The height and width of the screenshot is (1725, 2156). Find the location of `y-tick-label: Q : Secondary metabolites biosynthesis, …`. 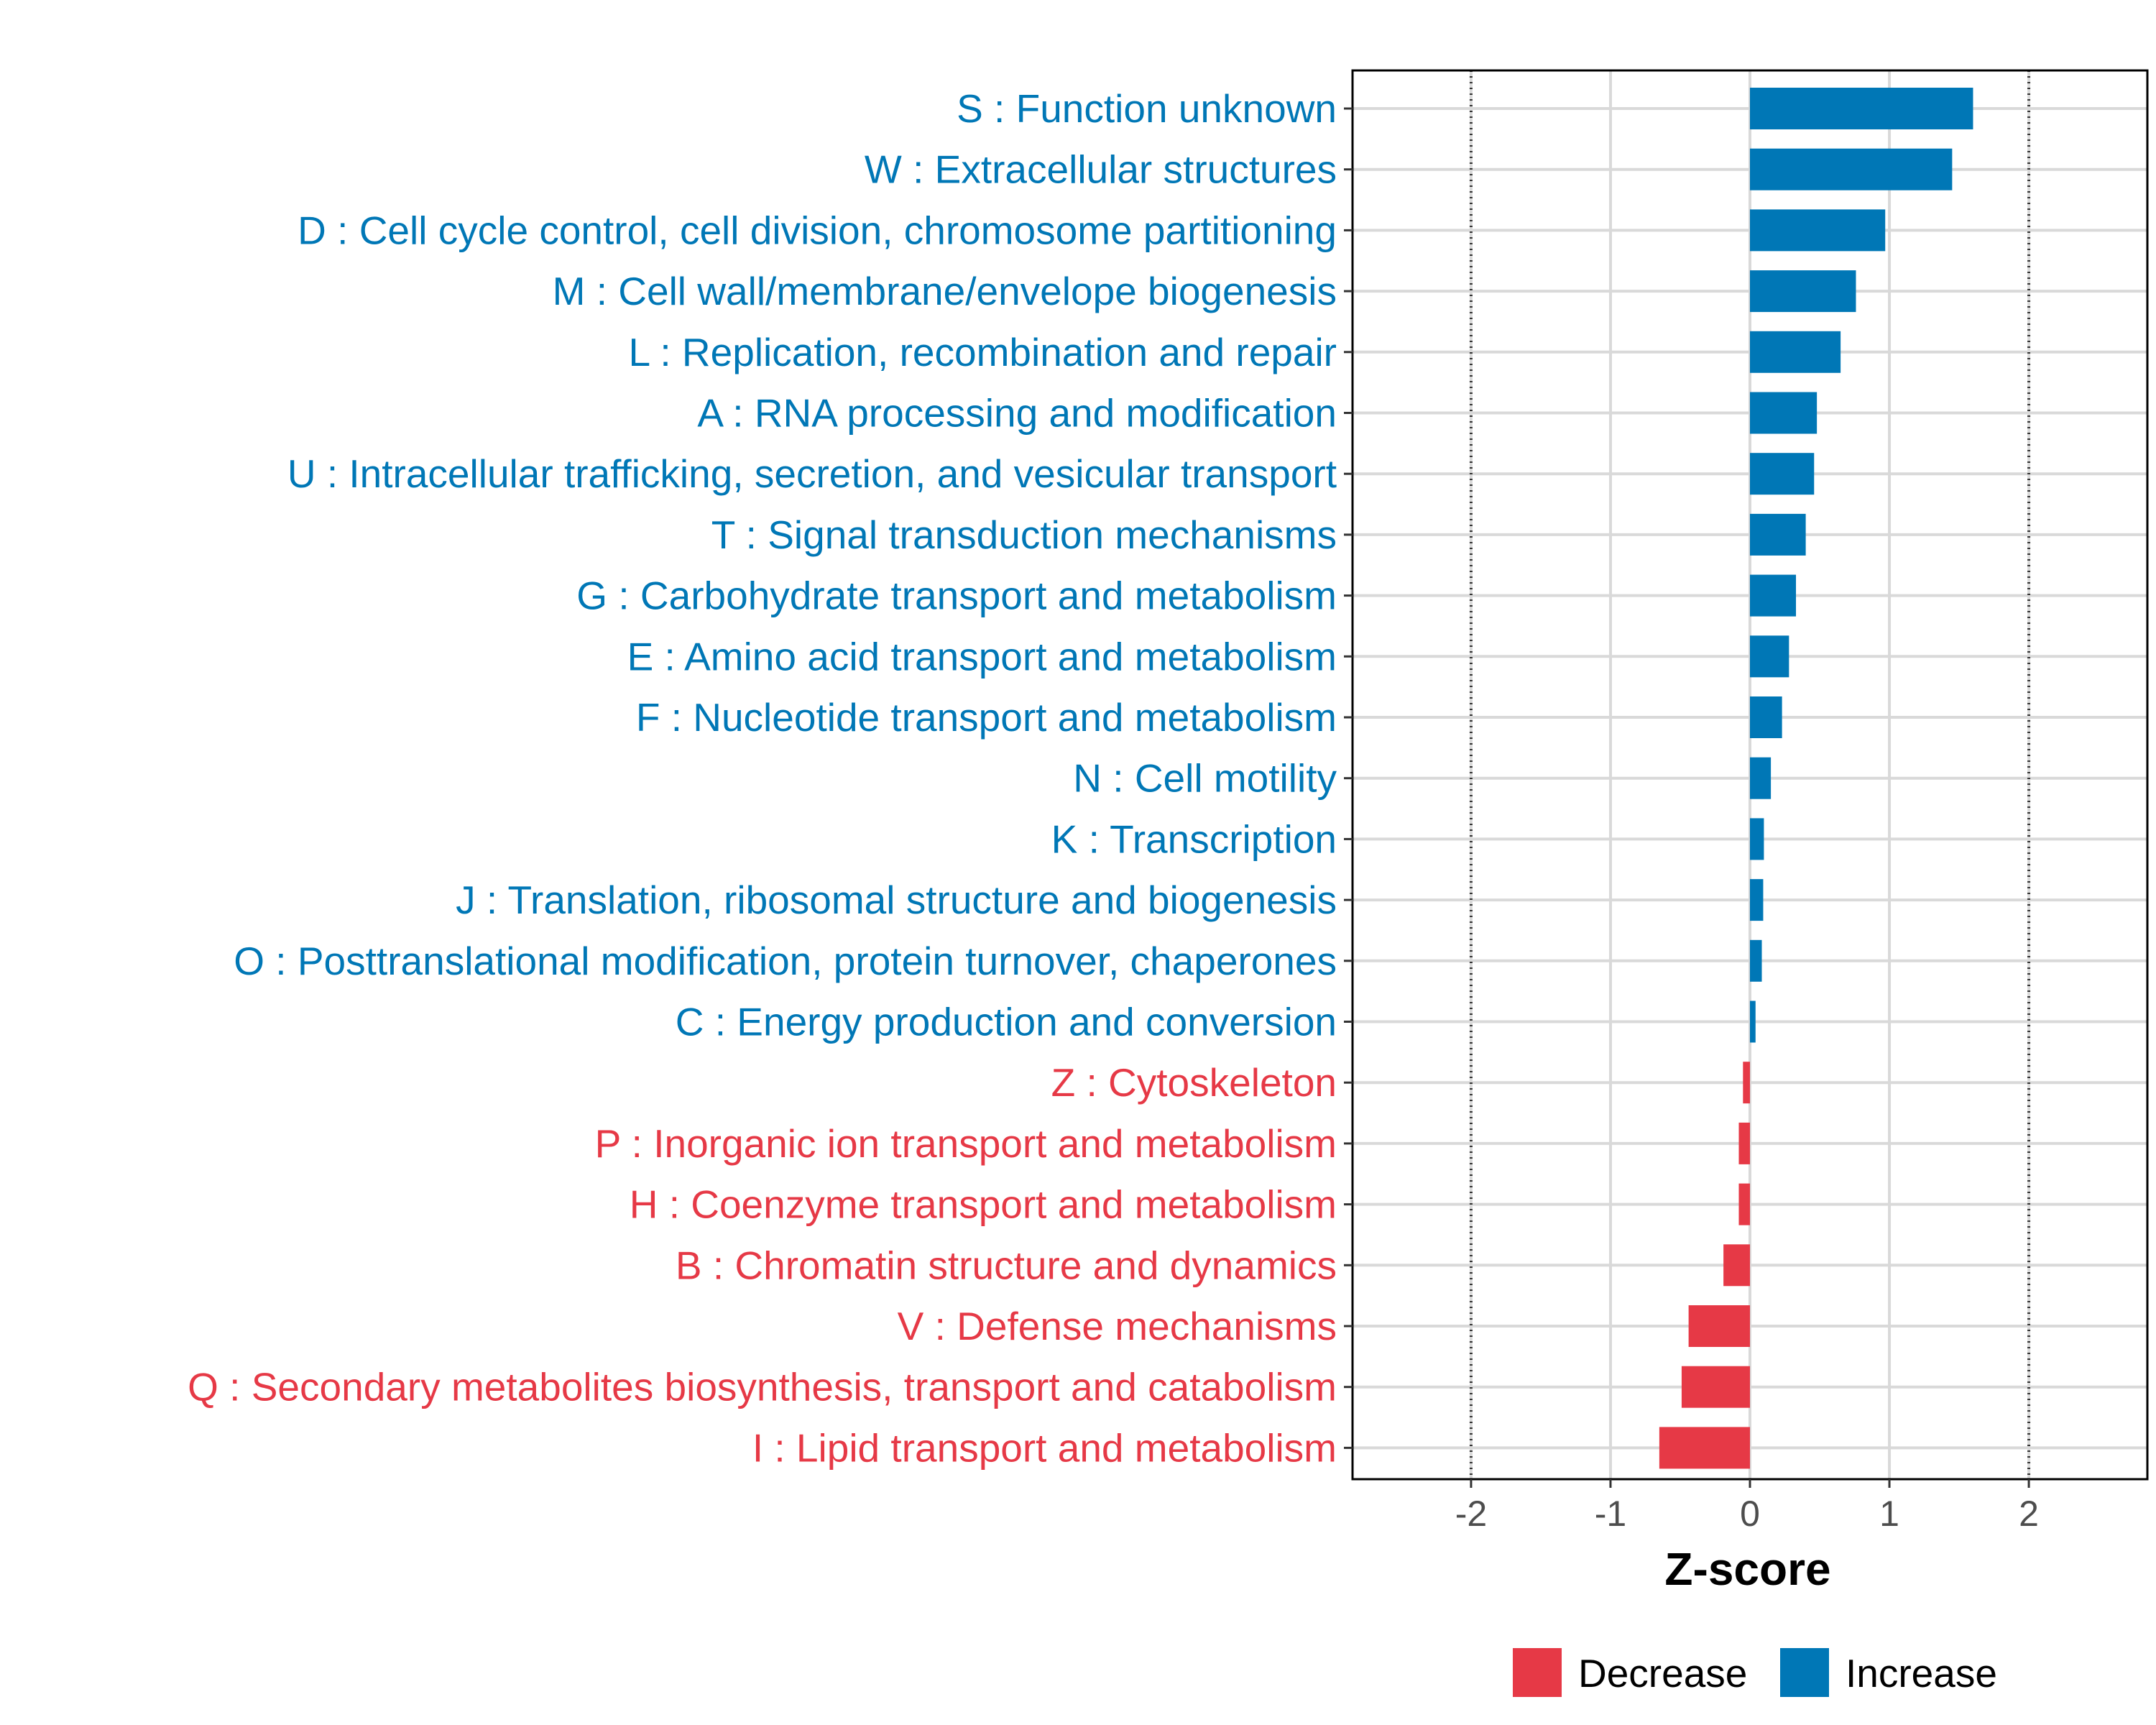

y-tick-label: Q : Secondary metabolites biosynthesis, … is located at coordinates (762, 1387).